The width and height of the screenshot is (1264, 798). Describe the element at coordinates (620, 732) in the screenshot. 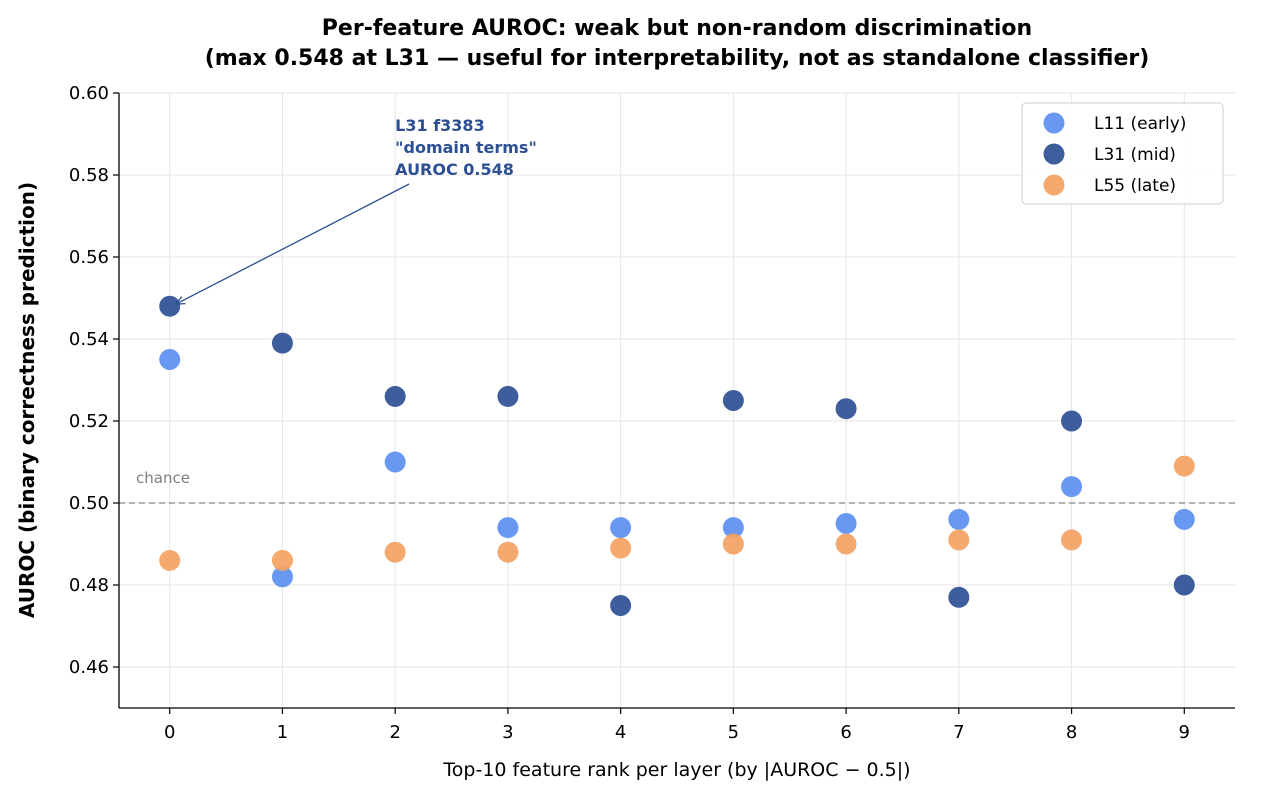

I see `x-tick-label: 4` at that location.